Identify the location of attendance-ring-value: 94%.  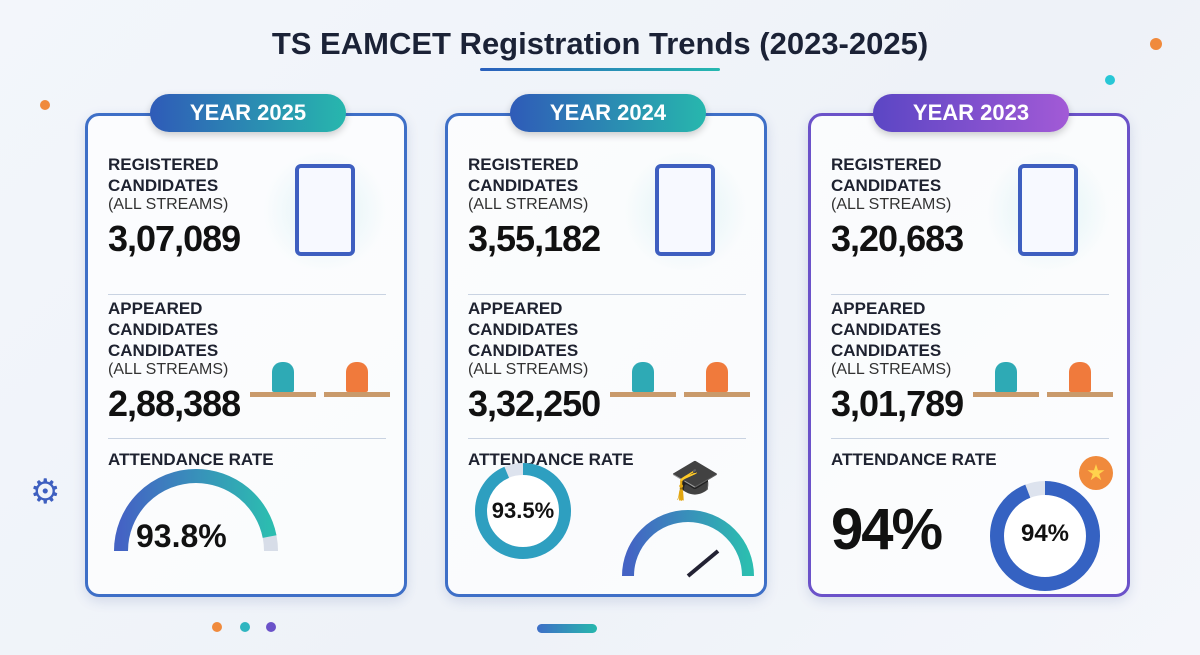
(1045, 533).